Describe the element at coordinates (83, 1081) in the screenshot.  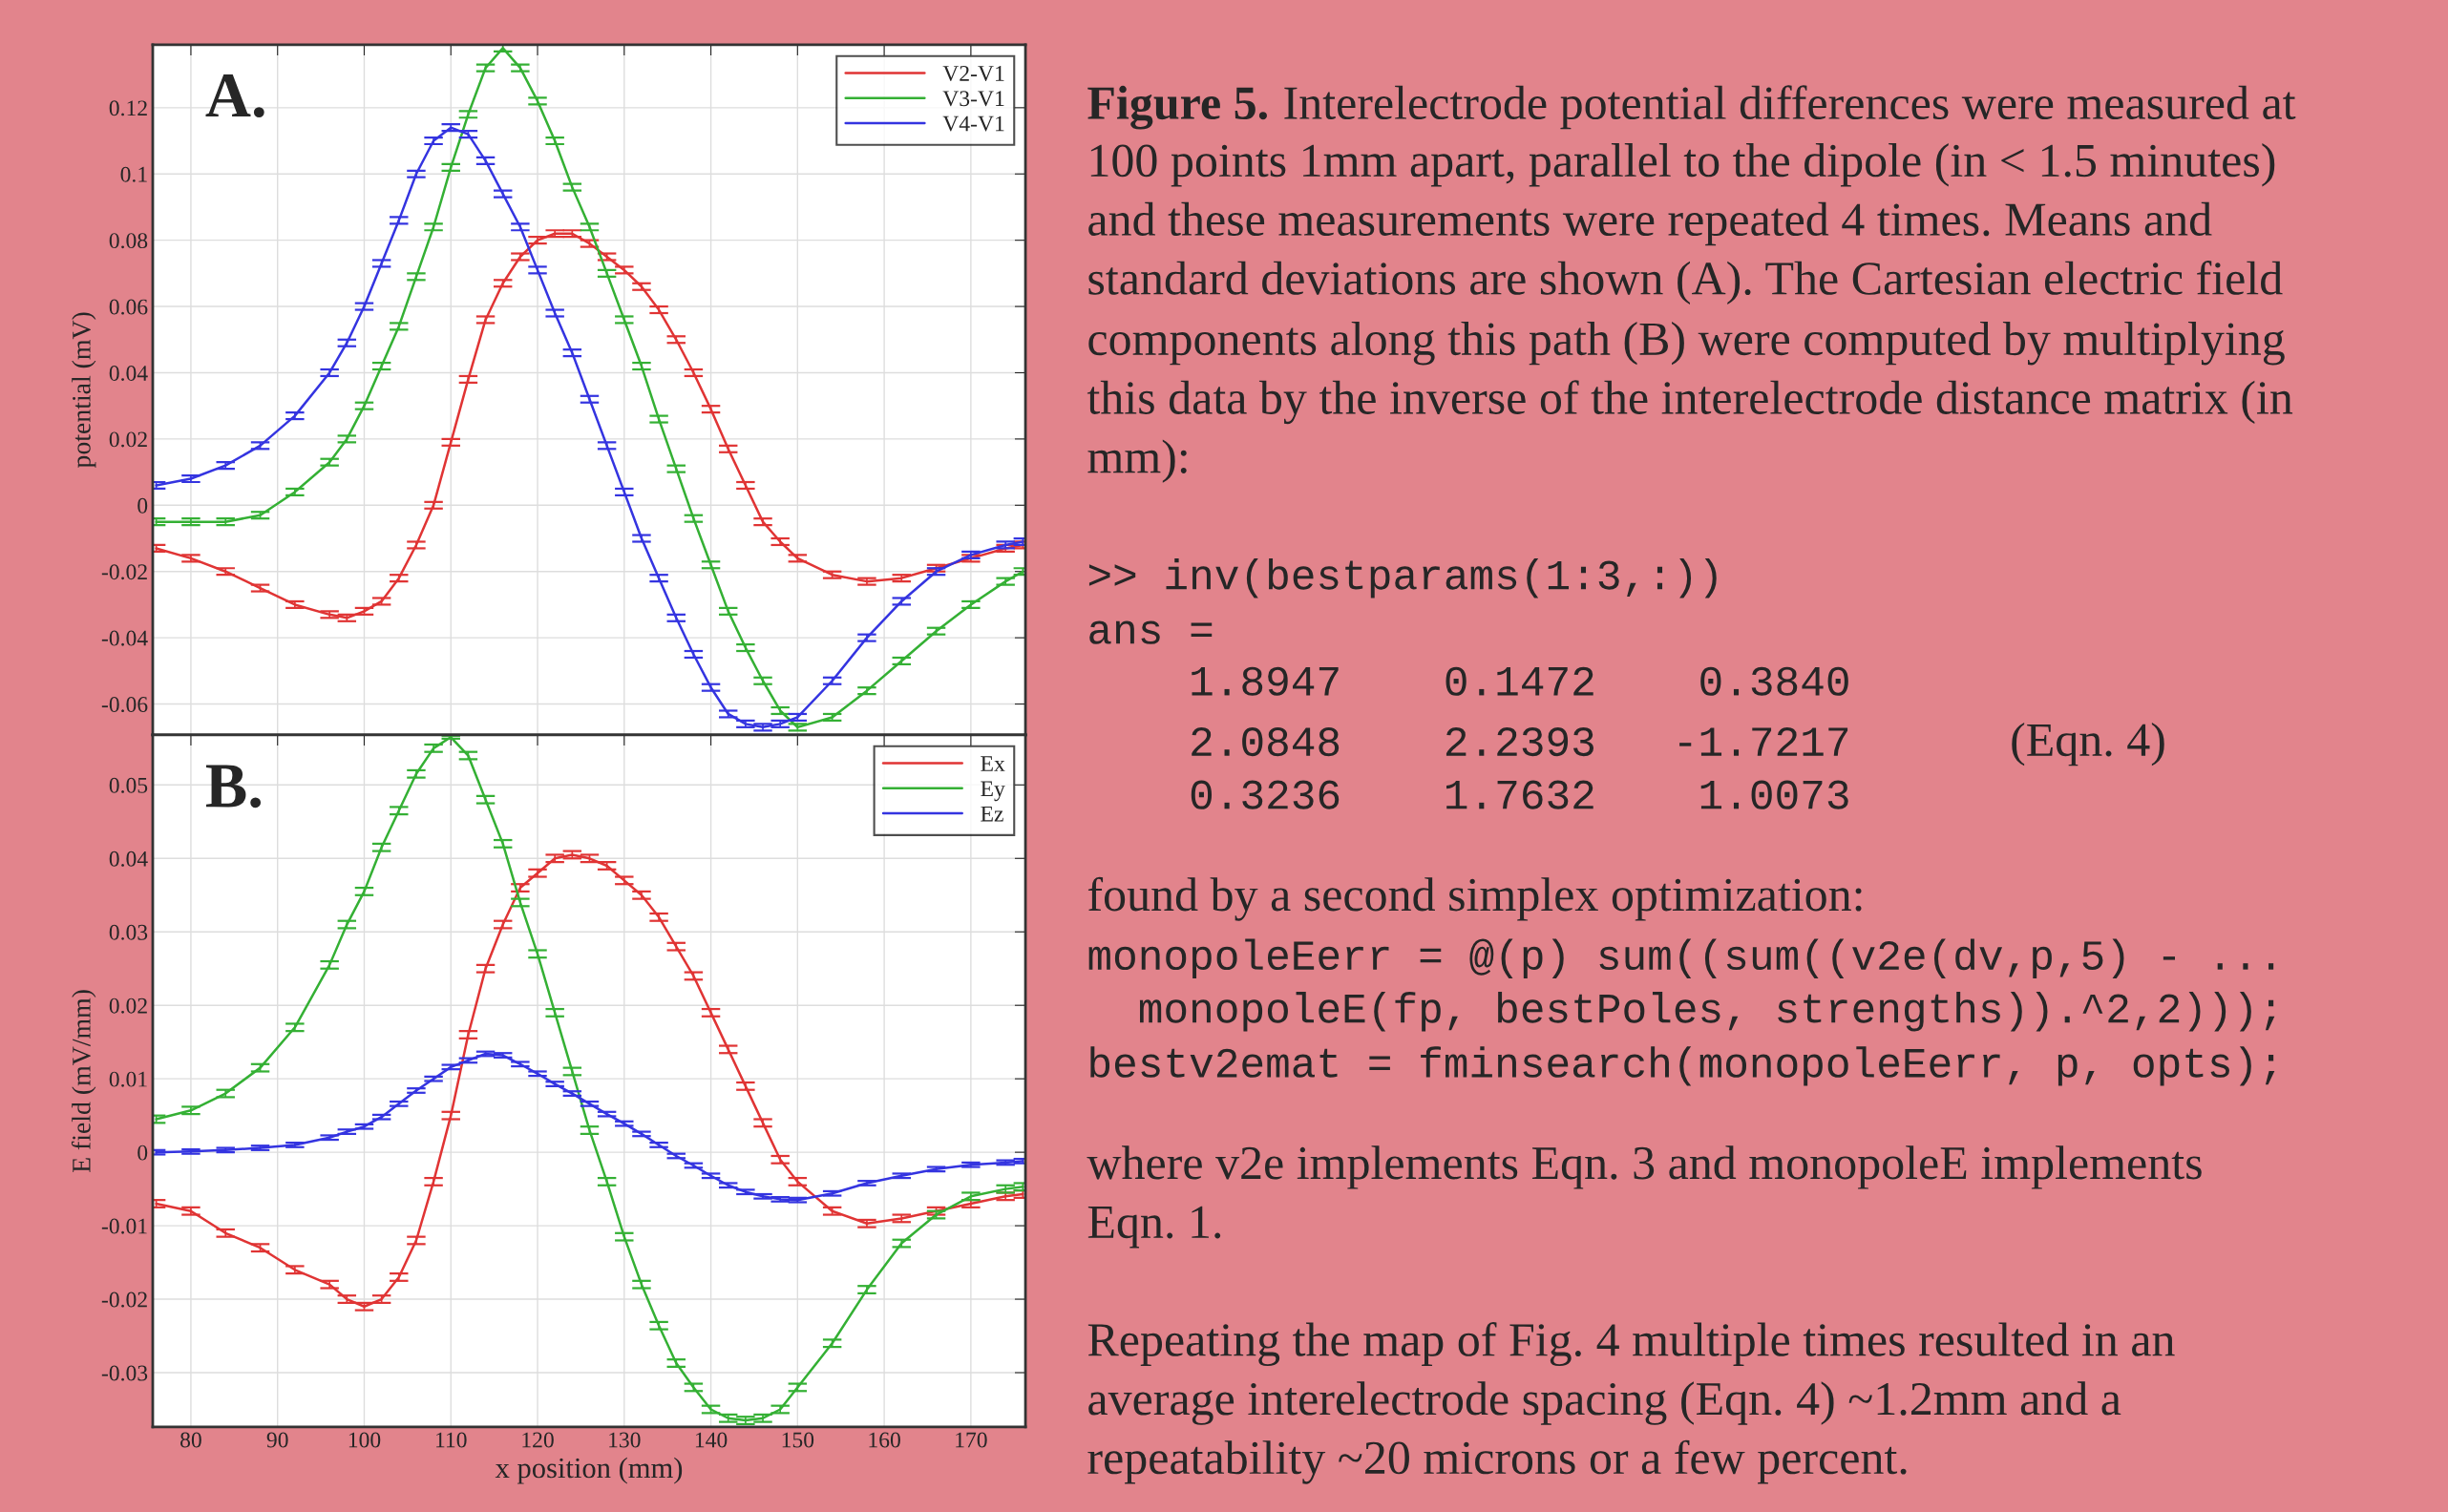
I see `y-axis-title: E field (mV/mm)` at that location.